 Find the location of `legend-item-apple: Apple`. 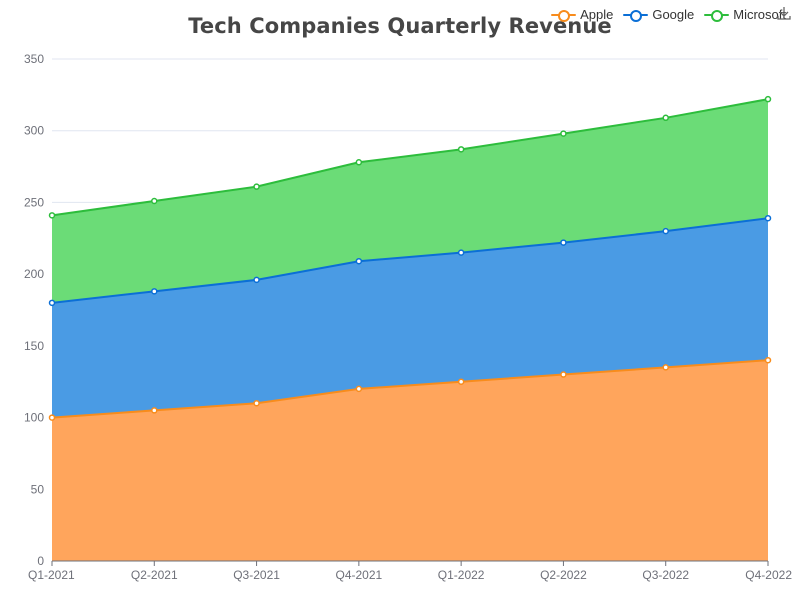

legend-item-apple: Apple is located at coordinates (582, 14).